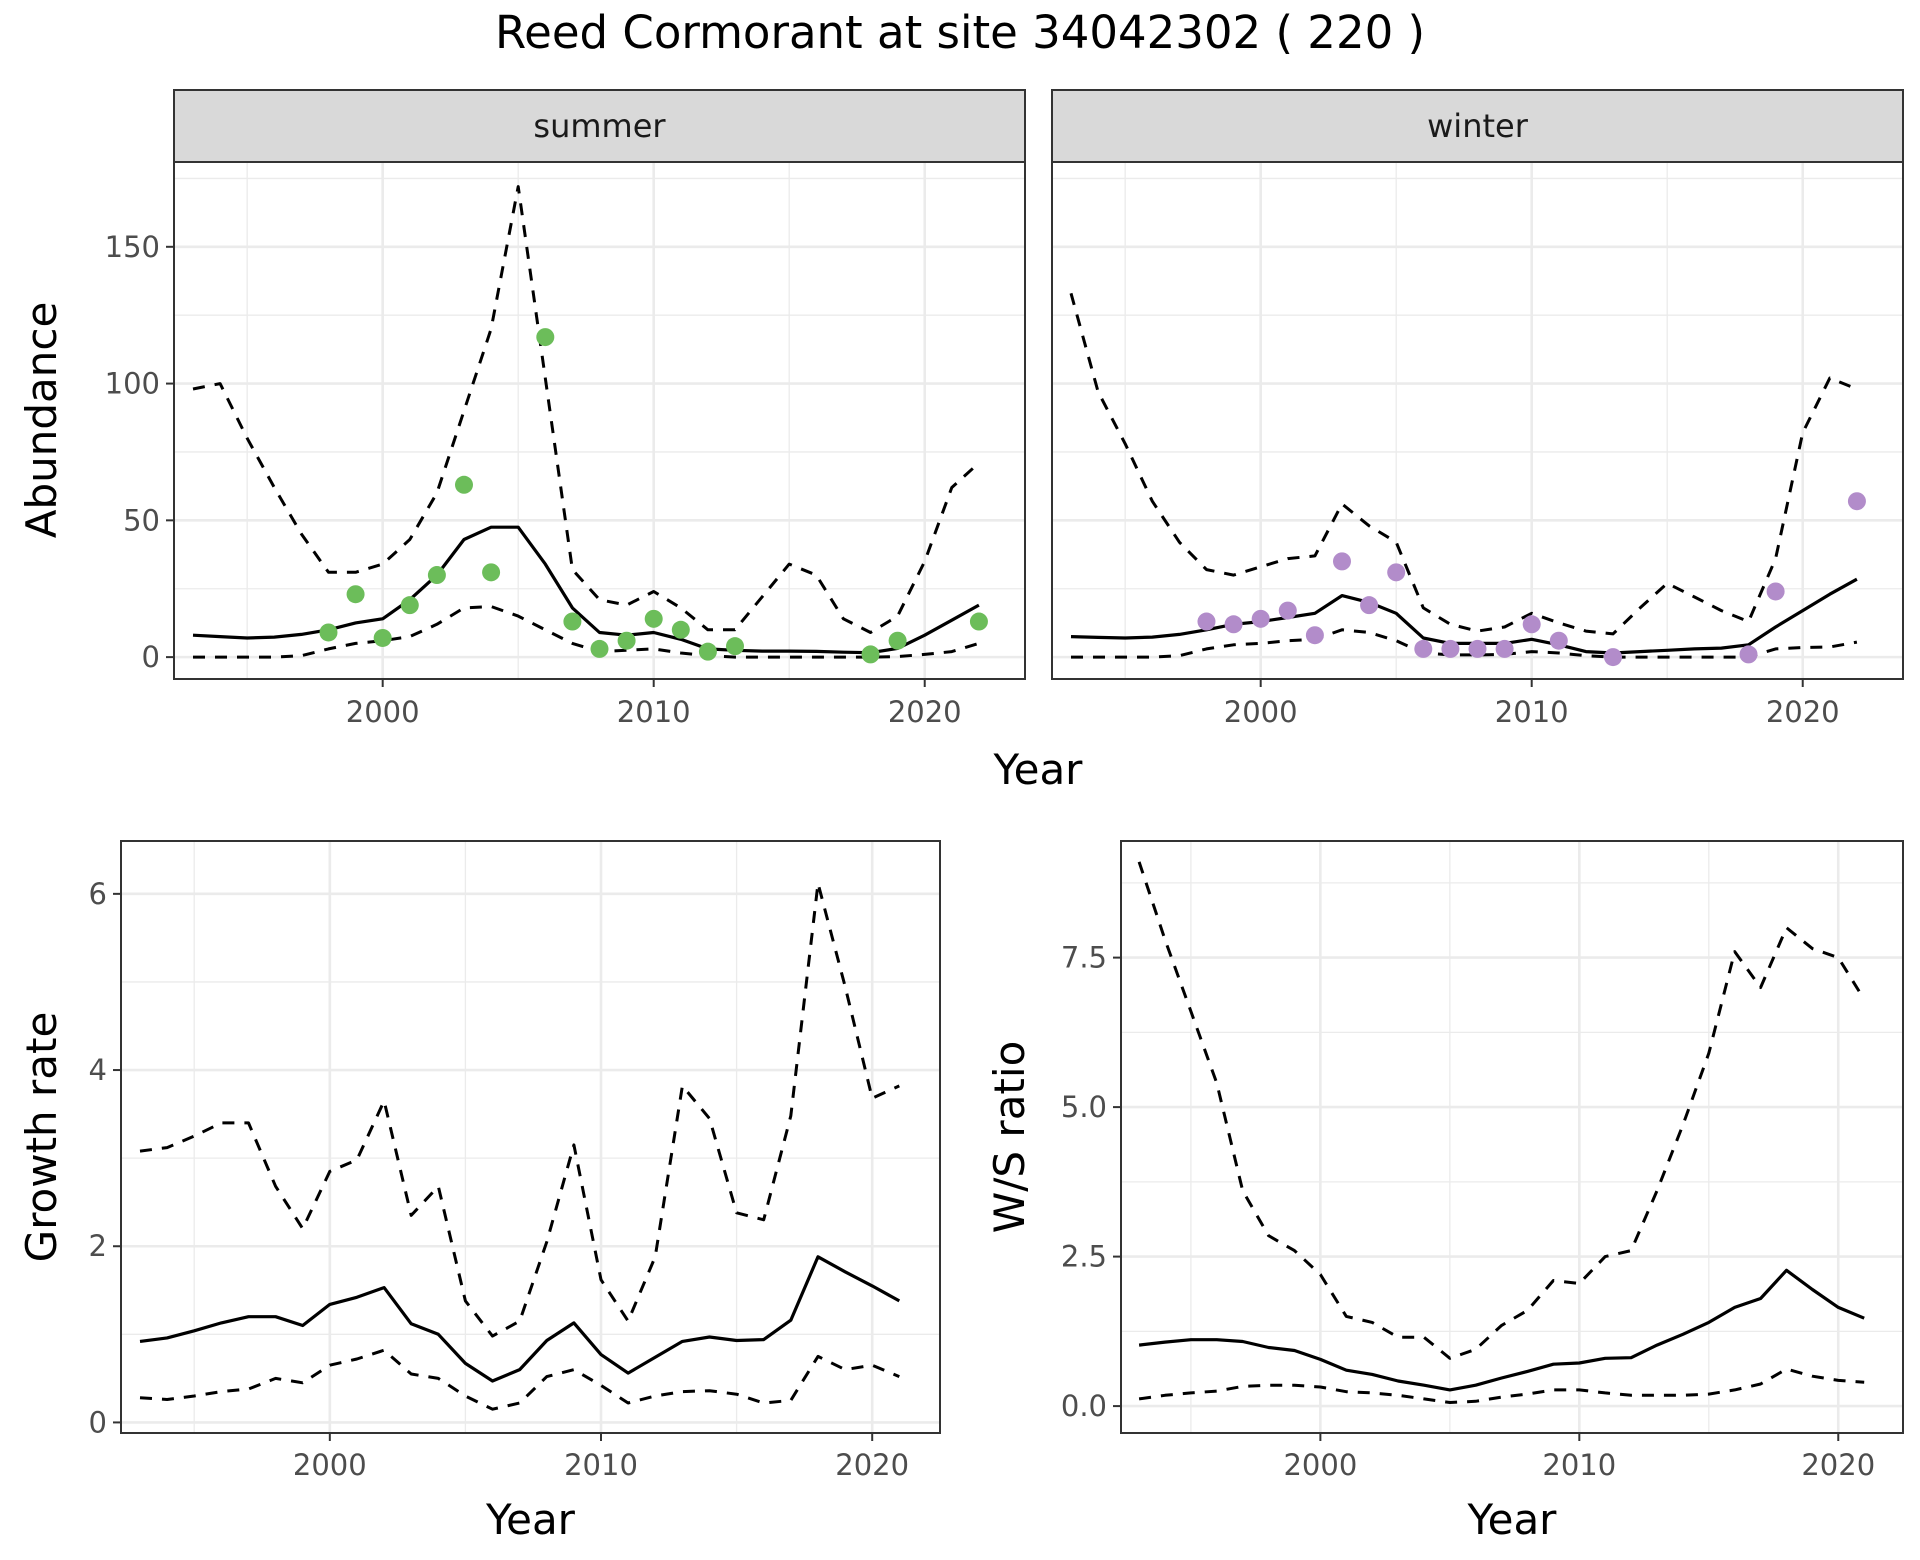 This screenshot has height=1560, width=1920. What do you see at coordinates (41, 420) in the screenshot?
I see `y-axis-label: Abundance` at bounding box center [41, 420].